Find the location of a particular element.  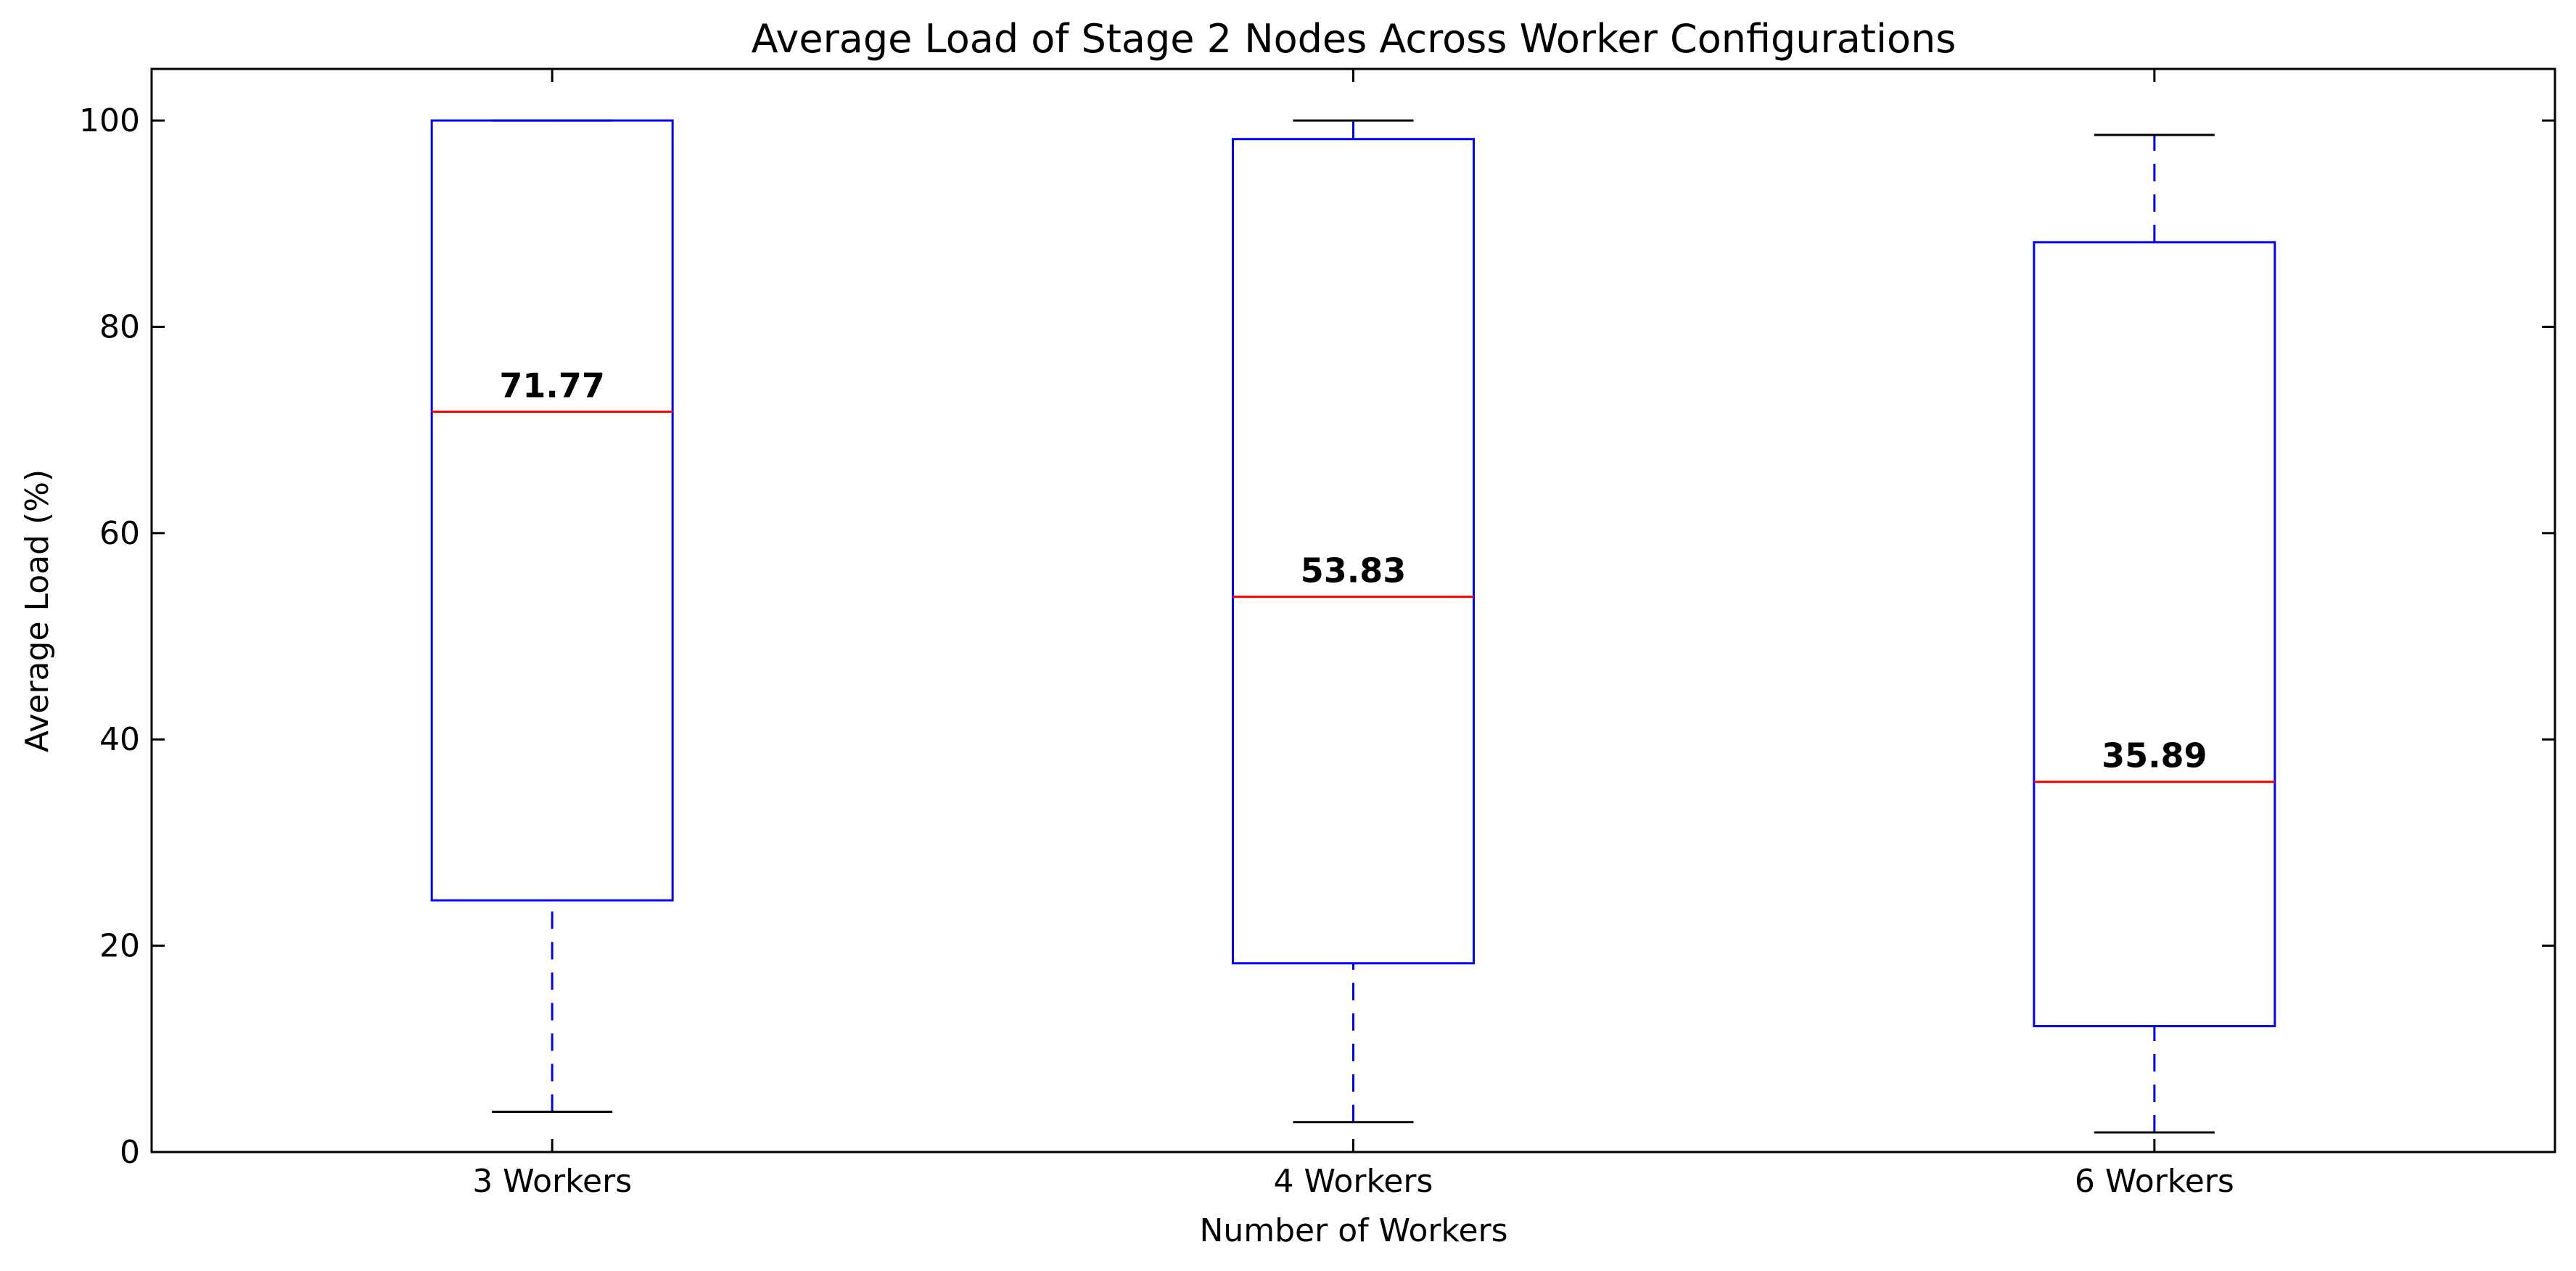

y-tick-label: 100 is located at coordinates (109, 120).